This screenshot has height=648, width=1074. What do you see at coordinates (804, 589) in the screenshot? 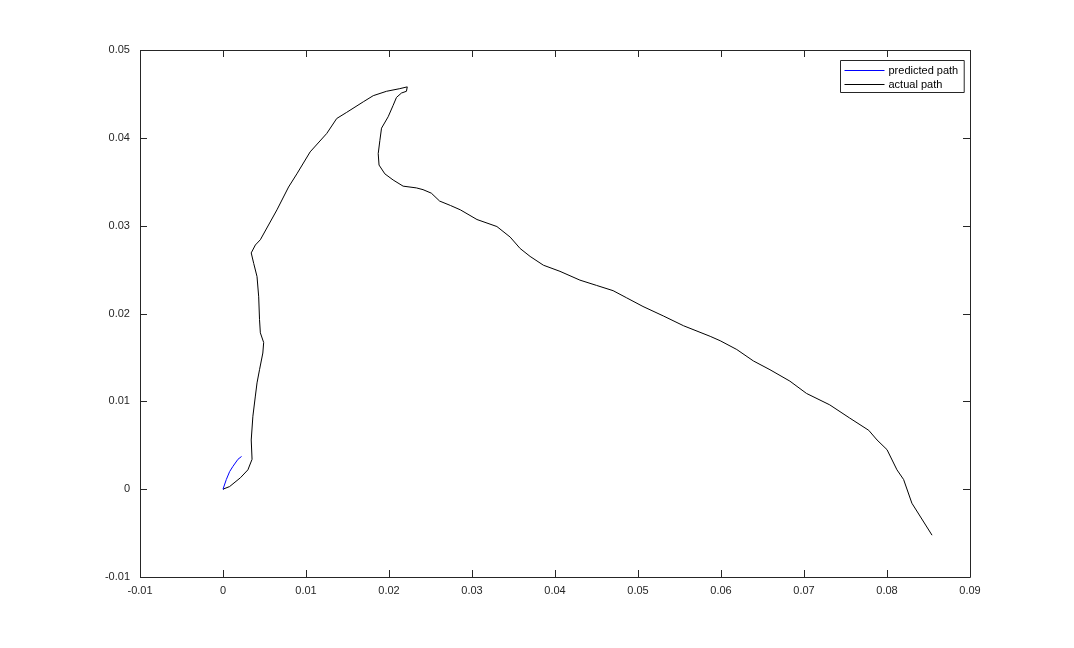
I see `x-tick-label: 0.07` at bounding box center [804, 589].